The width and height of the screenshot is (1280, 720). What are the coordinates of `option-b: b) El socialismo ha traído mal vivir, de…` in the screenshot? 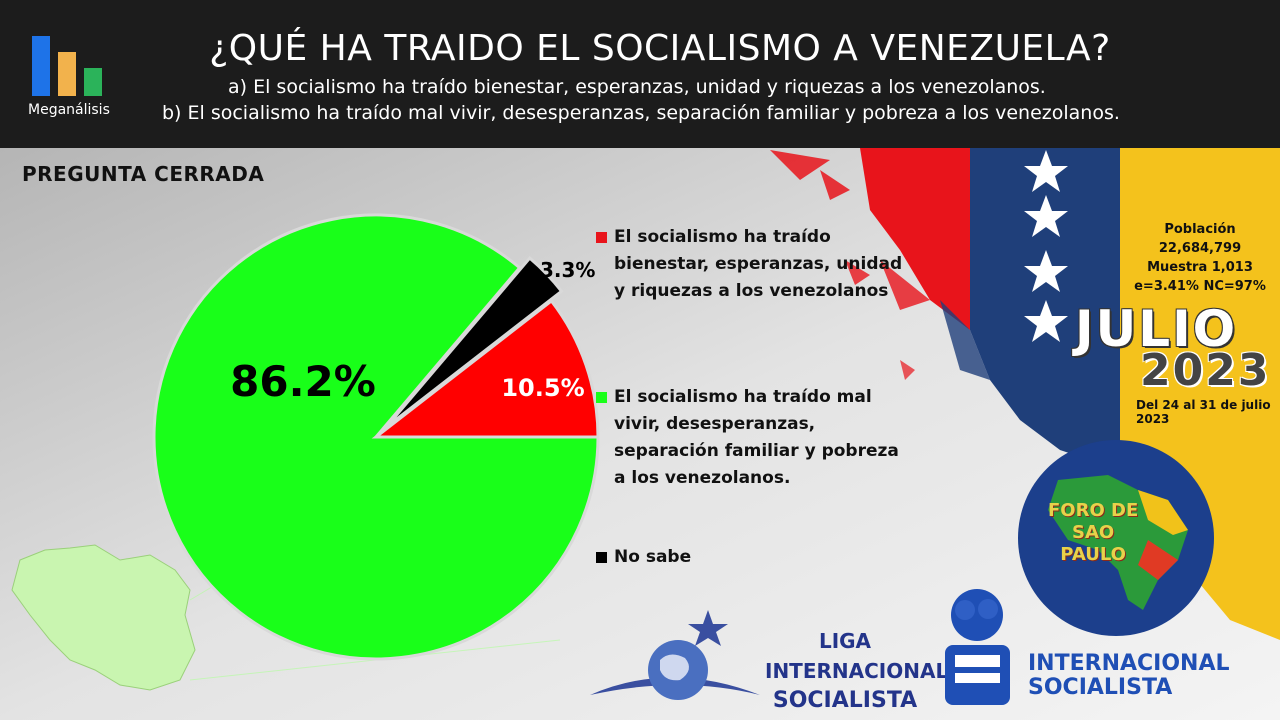 It's located at (641, 113).